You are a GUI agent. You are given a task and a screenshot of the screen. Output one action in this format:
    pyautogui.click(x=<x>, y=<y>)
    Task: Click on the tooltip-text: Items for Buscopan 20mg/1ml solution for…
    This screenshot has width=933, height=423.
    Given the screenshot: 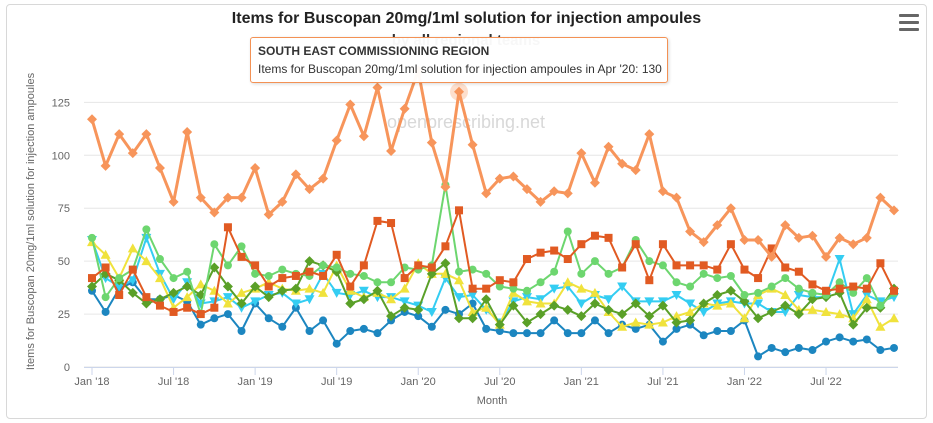 What is the action you would take?
    pyautogui.click(x=460, y=69)
    